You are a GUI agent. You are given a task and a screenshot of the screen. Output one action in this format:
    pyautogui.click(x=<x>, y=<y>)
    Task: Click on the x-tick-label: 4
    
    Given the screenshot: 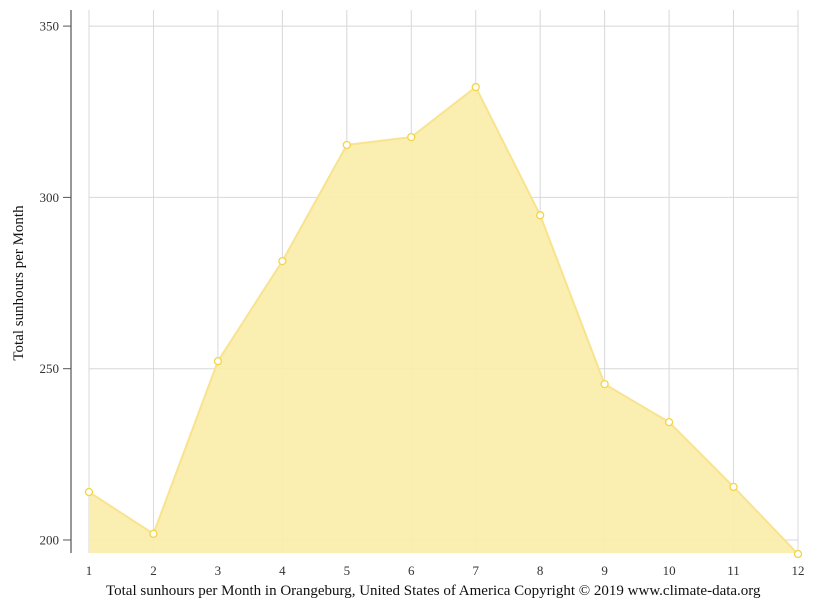 What is the action you would take?
    pyautogui.click(x=282, y=570)
    